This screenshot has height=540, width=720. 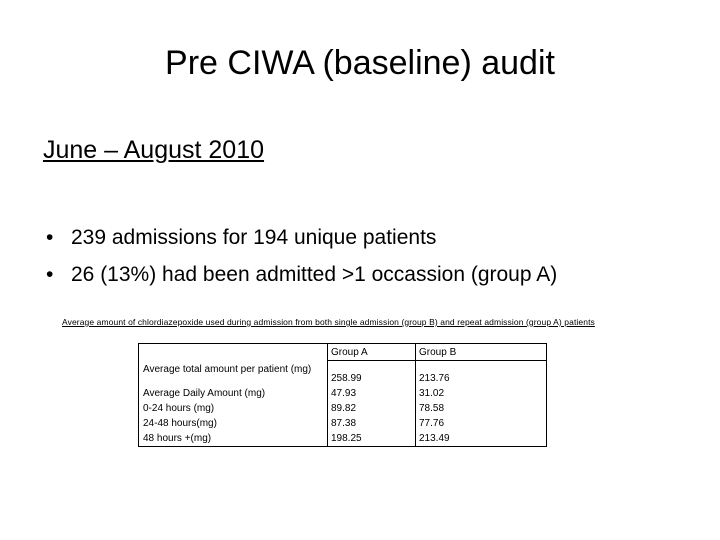 What do you see at coordinates (360, 63) in the screenshot?
I see `slide-title: Pre CIWA (baseline) audit` at bounding box center [360, 63].